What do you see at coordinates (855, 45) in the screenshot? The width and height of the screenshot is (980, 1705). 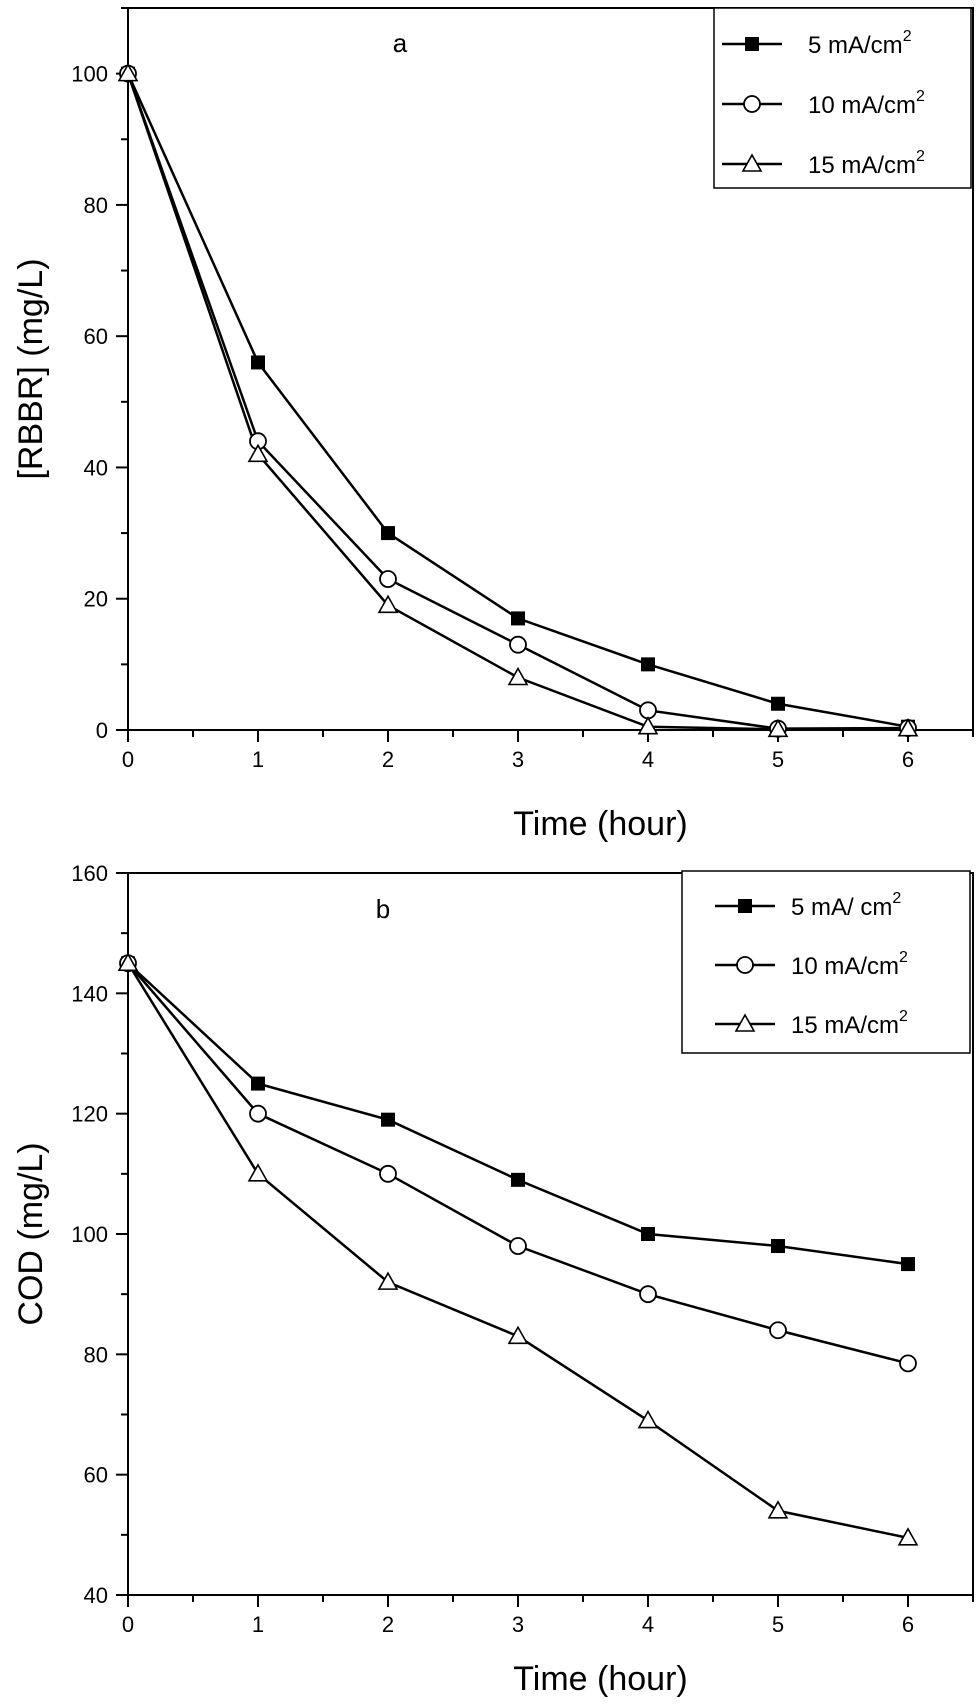 I see `legend-label-text: 5 mA/cm` at bounding box center [855, 45].